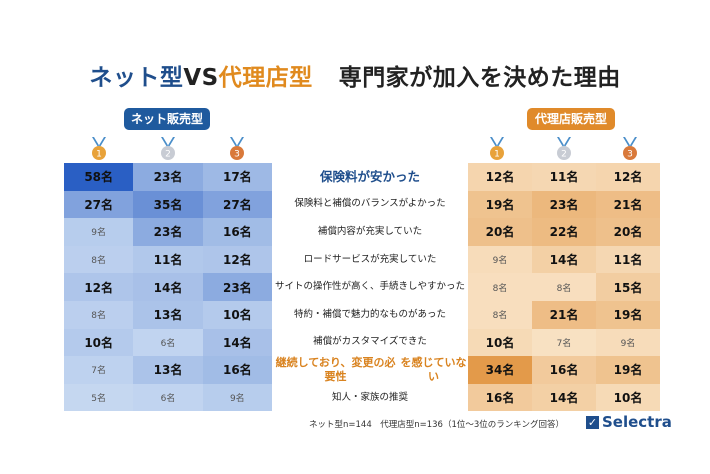 This screenshot has width=710, height=474. Describe the element at coordinates (592, 422) in the screenshot. I see `check-icon: ✓` at that location.